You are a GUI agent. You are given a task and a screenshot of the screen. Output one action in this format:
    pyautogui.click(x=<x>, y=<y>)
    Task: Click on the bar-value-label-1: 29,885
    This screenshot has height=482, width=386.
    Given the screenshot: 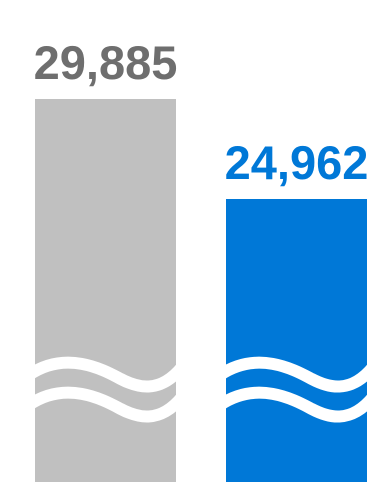 What is the action you would take?
    pyautogui.click(x=106, y=62)
    